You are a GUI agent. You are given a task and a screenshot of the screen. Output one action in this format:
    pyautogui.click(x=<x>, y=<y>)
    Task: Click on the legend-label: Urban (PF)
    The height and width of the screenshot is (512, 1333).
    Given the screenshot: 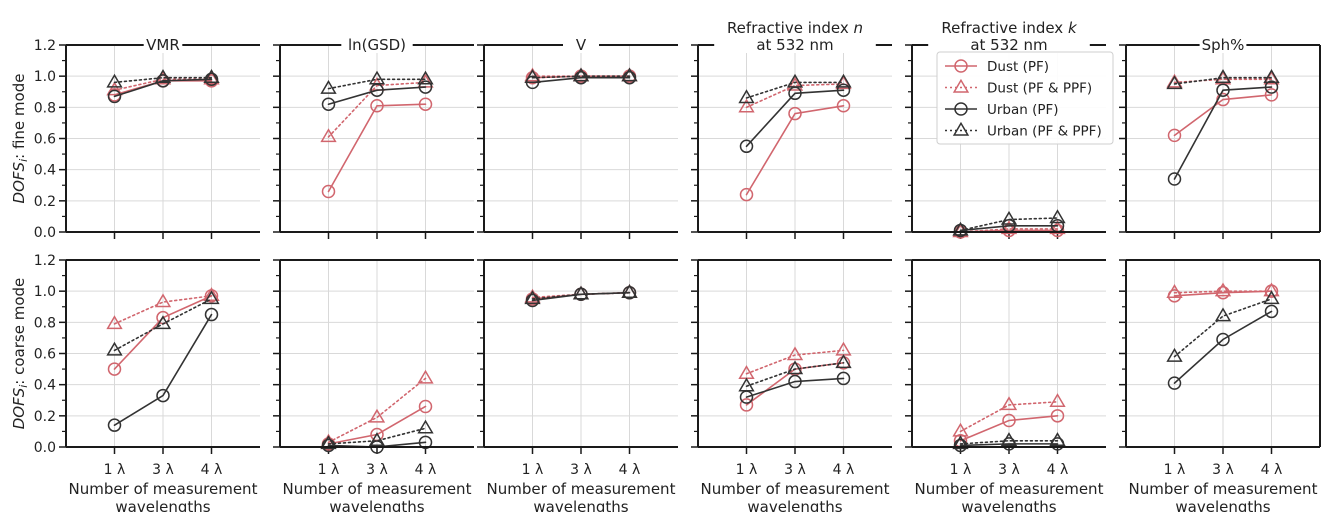 What is the action you would take?
    pyautogui.click(x=1023, y=110)
    